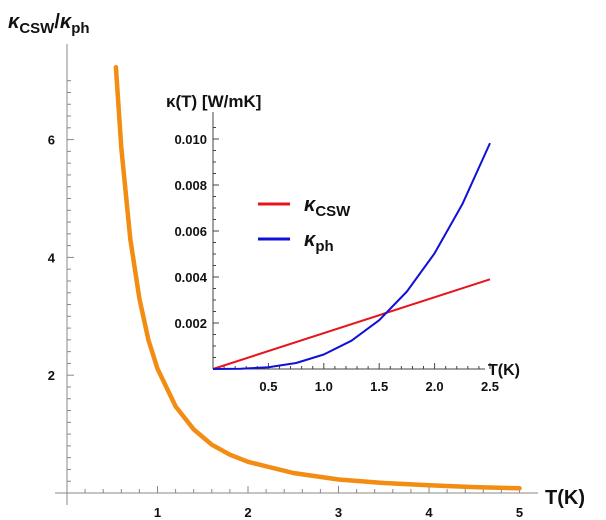 This screenshot has width=606, height=520. I want to click on legend-label: κph, so click(319, 242).